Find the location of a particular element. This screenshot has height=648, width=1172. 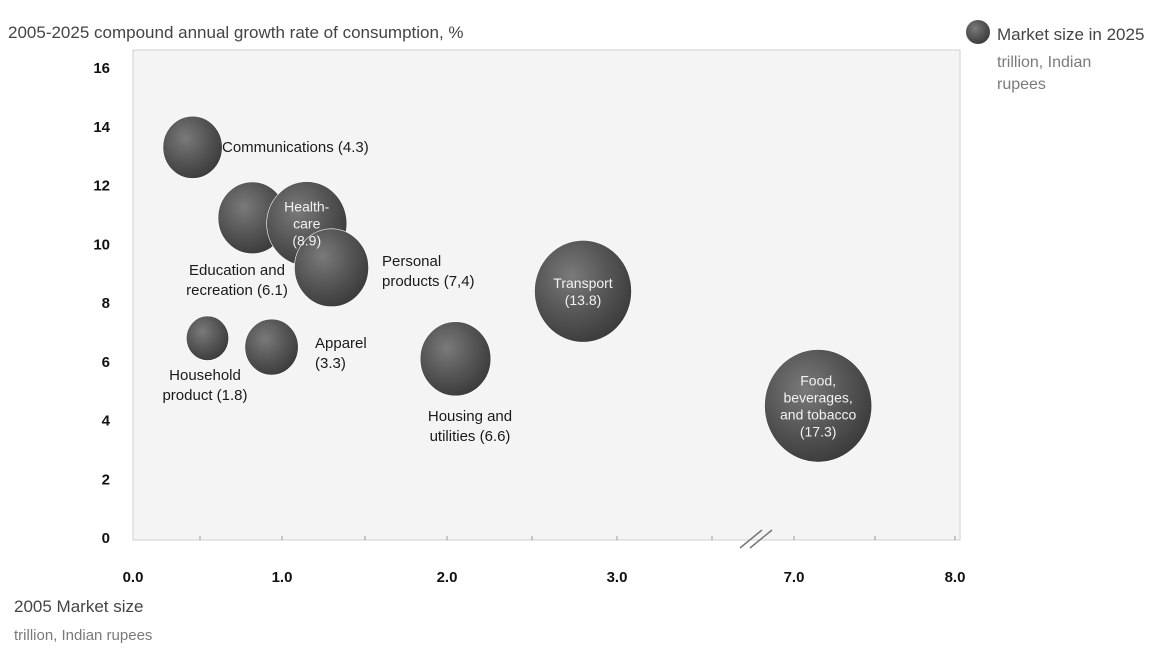

bubble-label: Communications (4.3) is located at coordinates (295, 147).